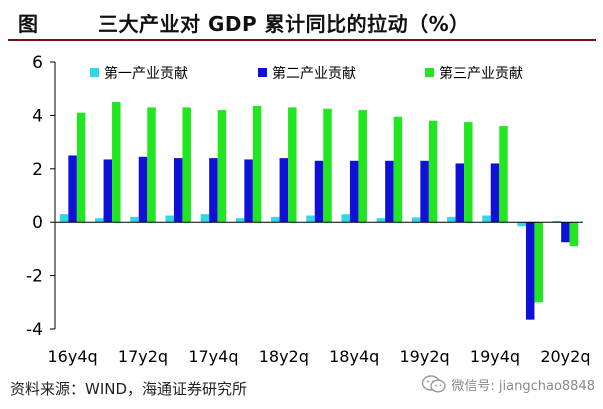 Image resolution: width=603 pixels, height=409 pixels. I want to click on x-tick-label: 17y2q, so click(143, 356).